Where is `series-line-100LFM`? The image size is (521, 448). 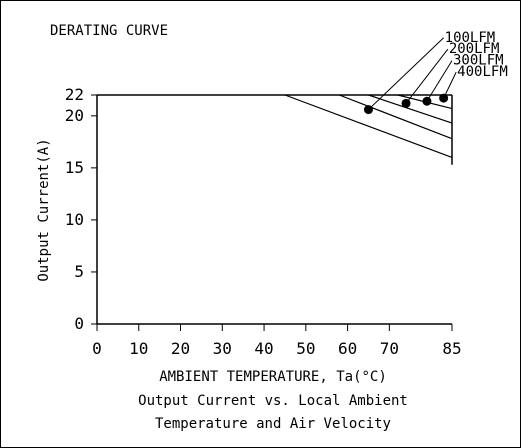 series-line-100LFM is located at coordinates (368, 126).